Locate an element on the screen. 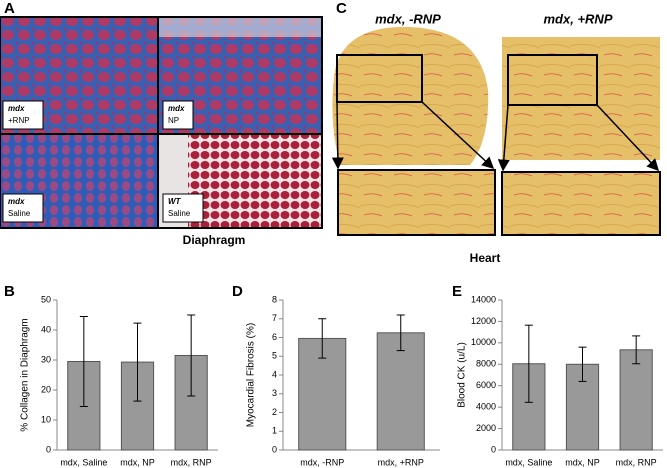 Image resolution: width=667 pixels, height=468 pixels. panel-label: A is located at coordinates (9, 8).